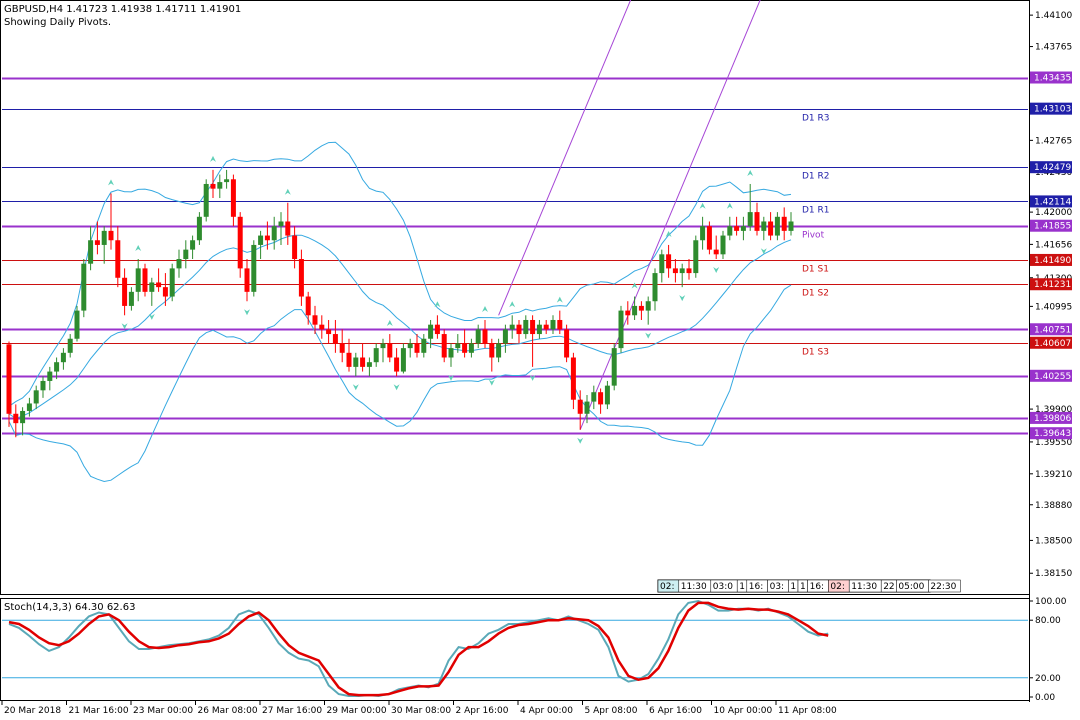 This screenshot has height=720, width=1080. Describe the element at coordinates (611, 711) in the screenshot. I see `time-tick-label: 5 Apr 08:00` at that location.